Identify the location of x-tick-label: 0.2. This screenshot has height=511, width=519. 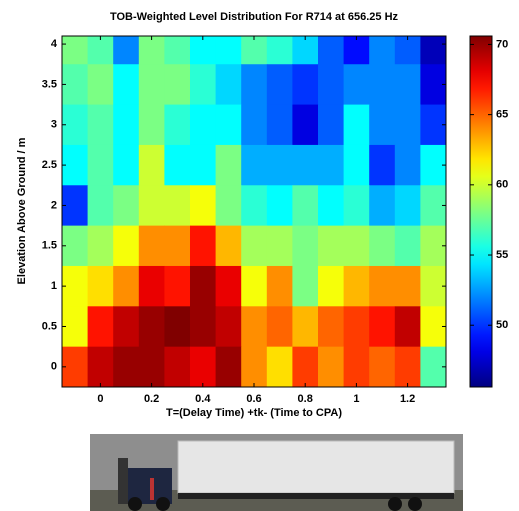
(151, 399).